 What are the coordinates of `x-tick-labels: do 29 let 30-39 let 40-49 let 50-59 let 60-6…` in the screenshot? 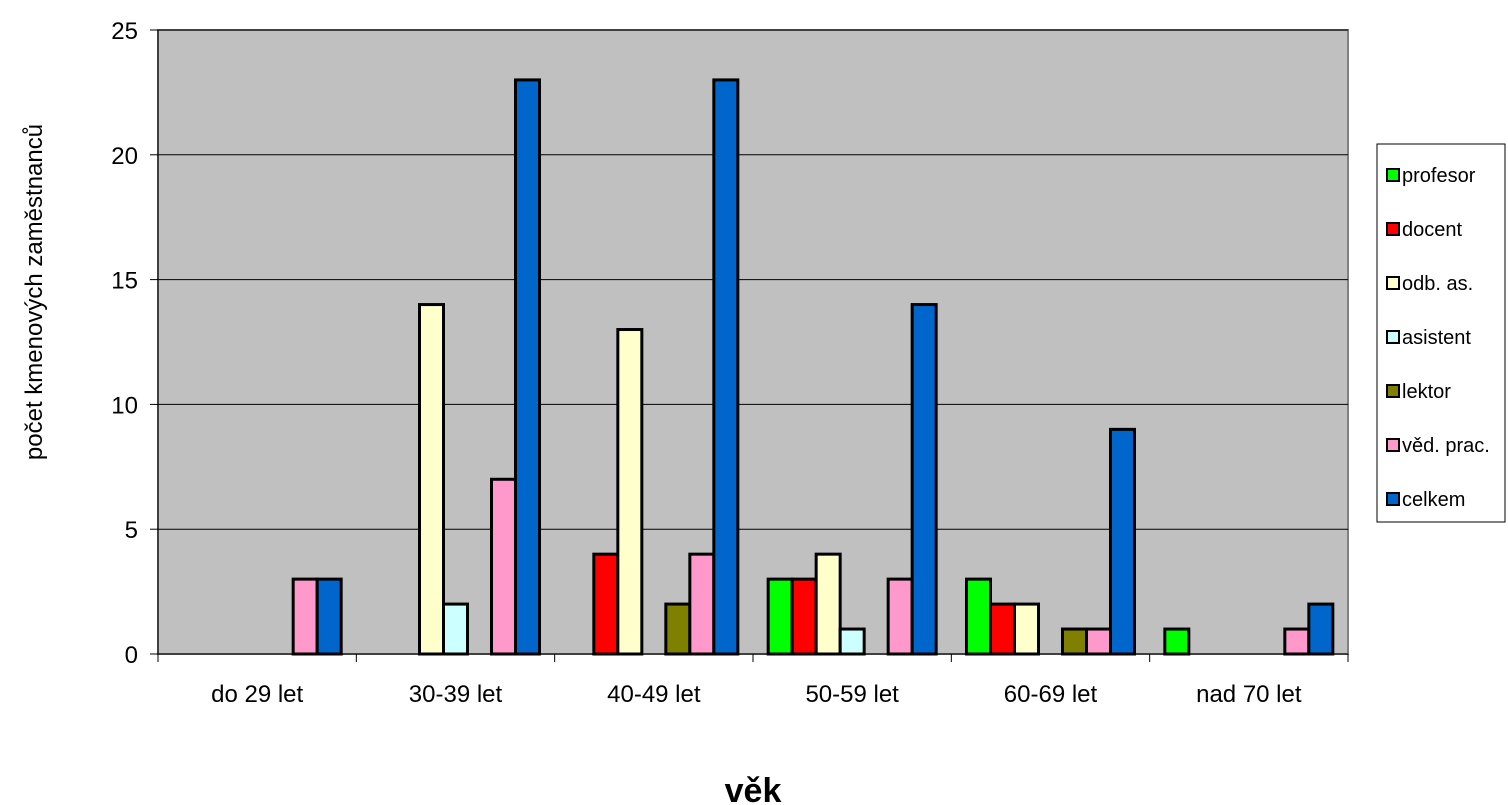 It's located at (756, 694).